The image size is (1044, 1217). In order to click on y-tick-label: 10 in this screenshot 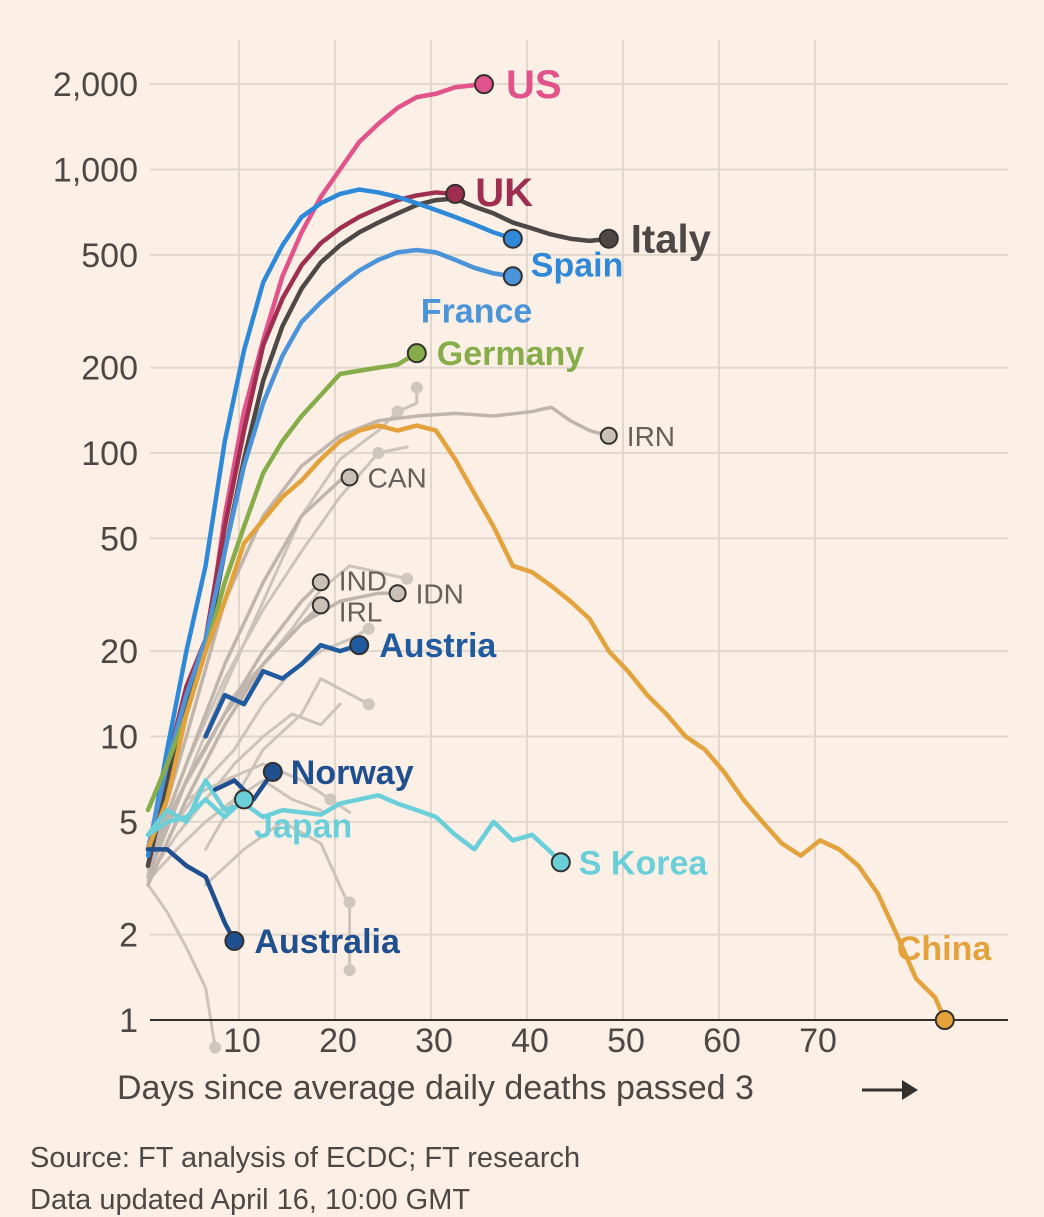, I will do `click(119, 738)`.